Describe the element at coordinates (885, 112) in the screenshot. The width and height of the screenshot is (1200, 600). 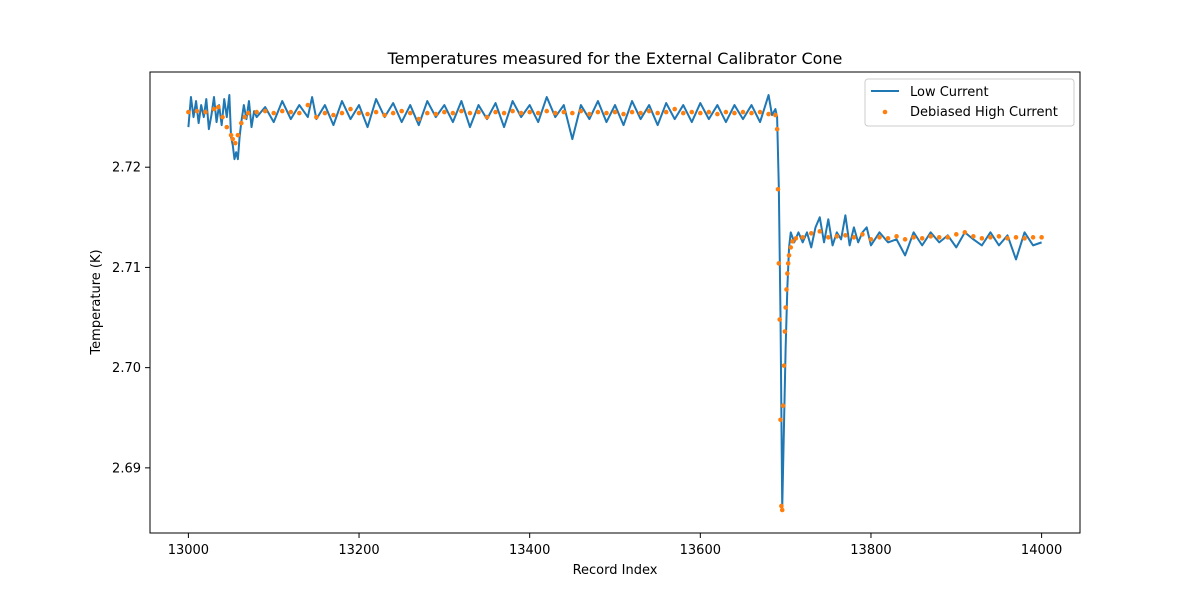
I see `legend-marker-swatch` at that location.